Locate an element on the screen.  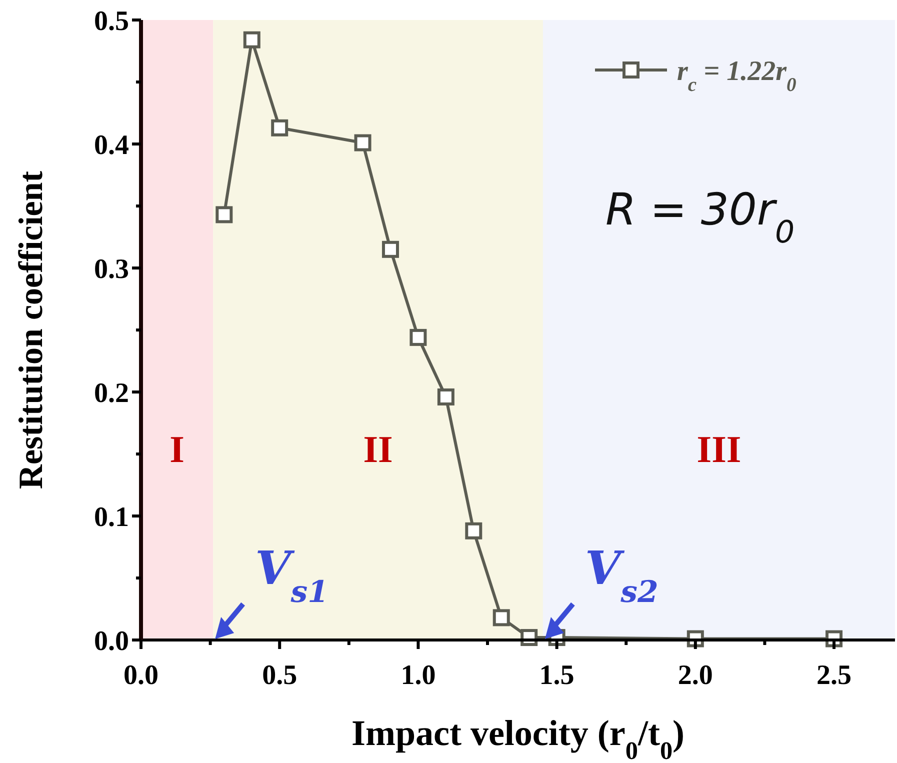
y-tick-label: 0.5 is located at coordinates (111, 21).